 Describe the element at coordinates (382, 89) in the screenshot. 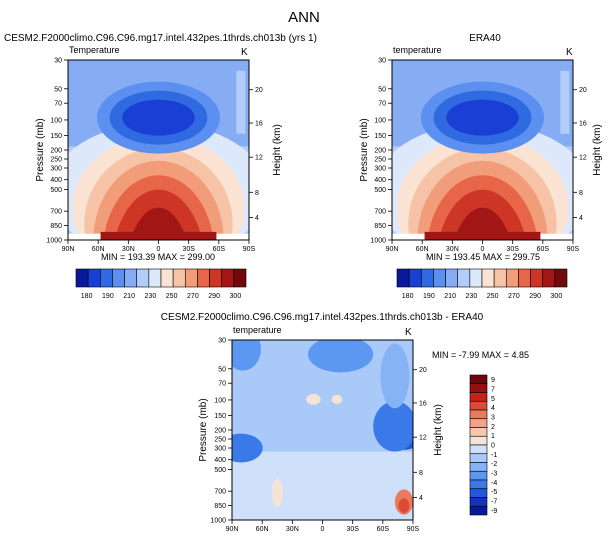

I see `pressure-tick-label: 50` at that location.